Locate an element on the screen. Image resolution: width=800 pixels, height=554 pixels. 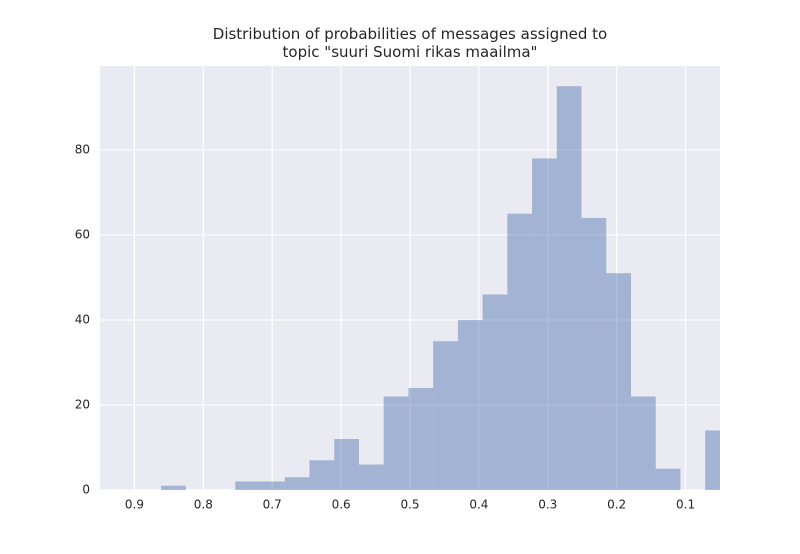
x-tick-label: 0.4 is located at coordinates (478, 505).